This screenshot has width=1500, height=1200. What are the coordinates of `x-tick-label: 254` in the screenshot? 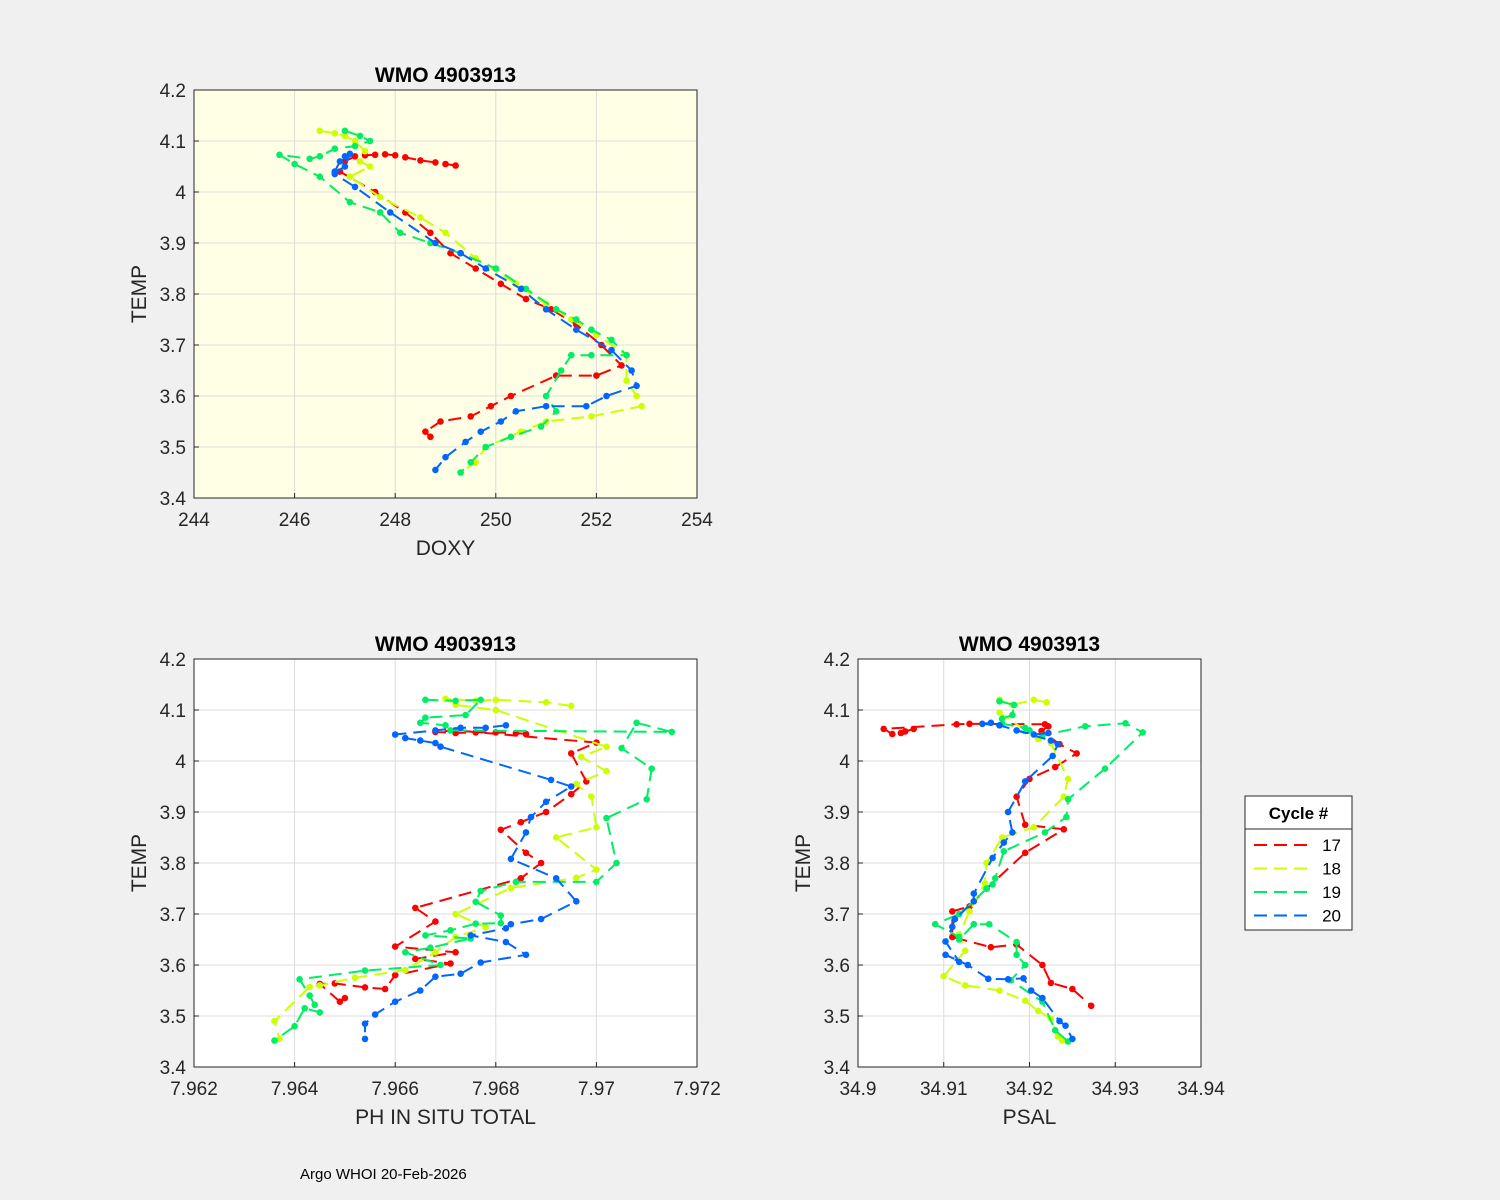 It's located at (697, 520).